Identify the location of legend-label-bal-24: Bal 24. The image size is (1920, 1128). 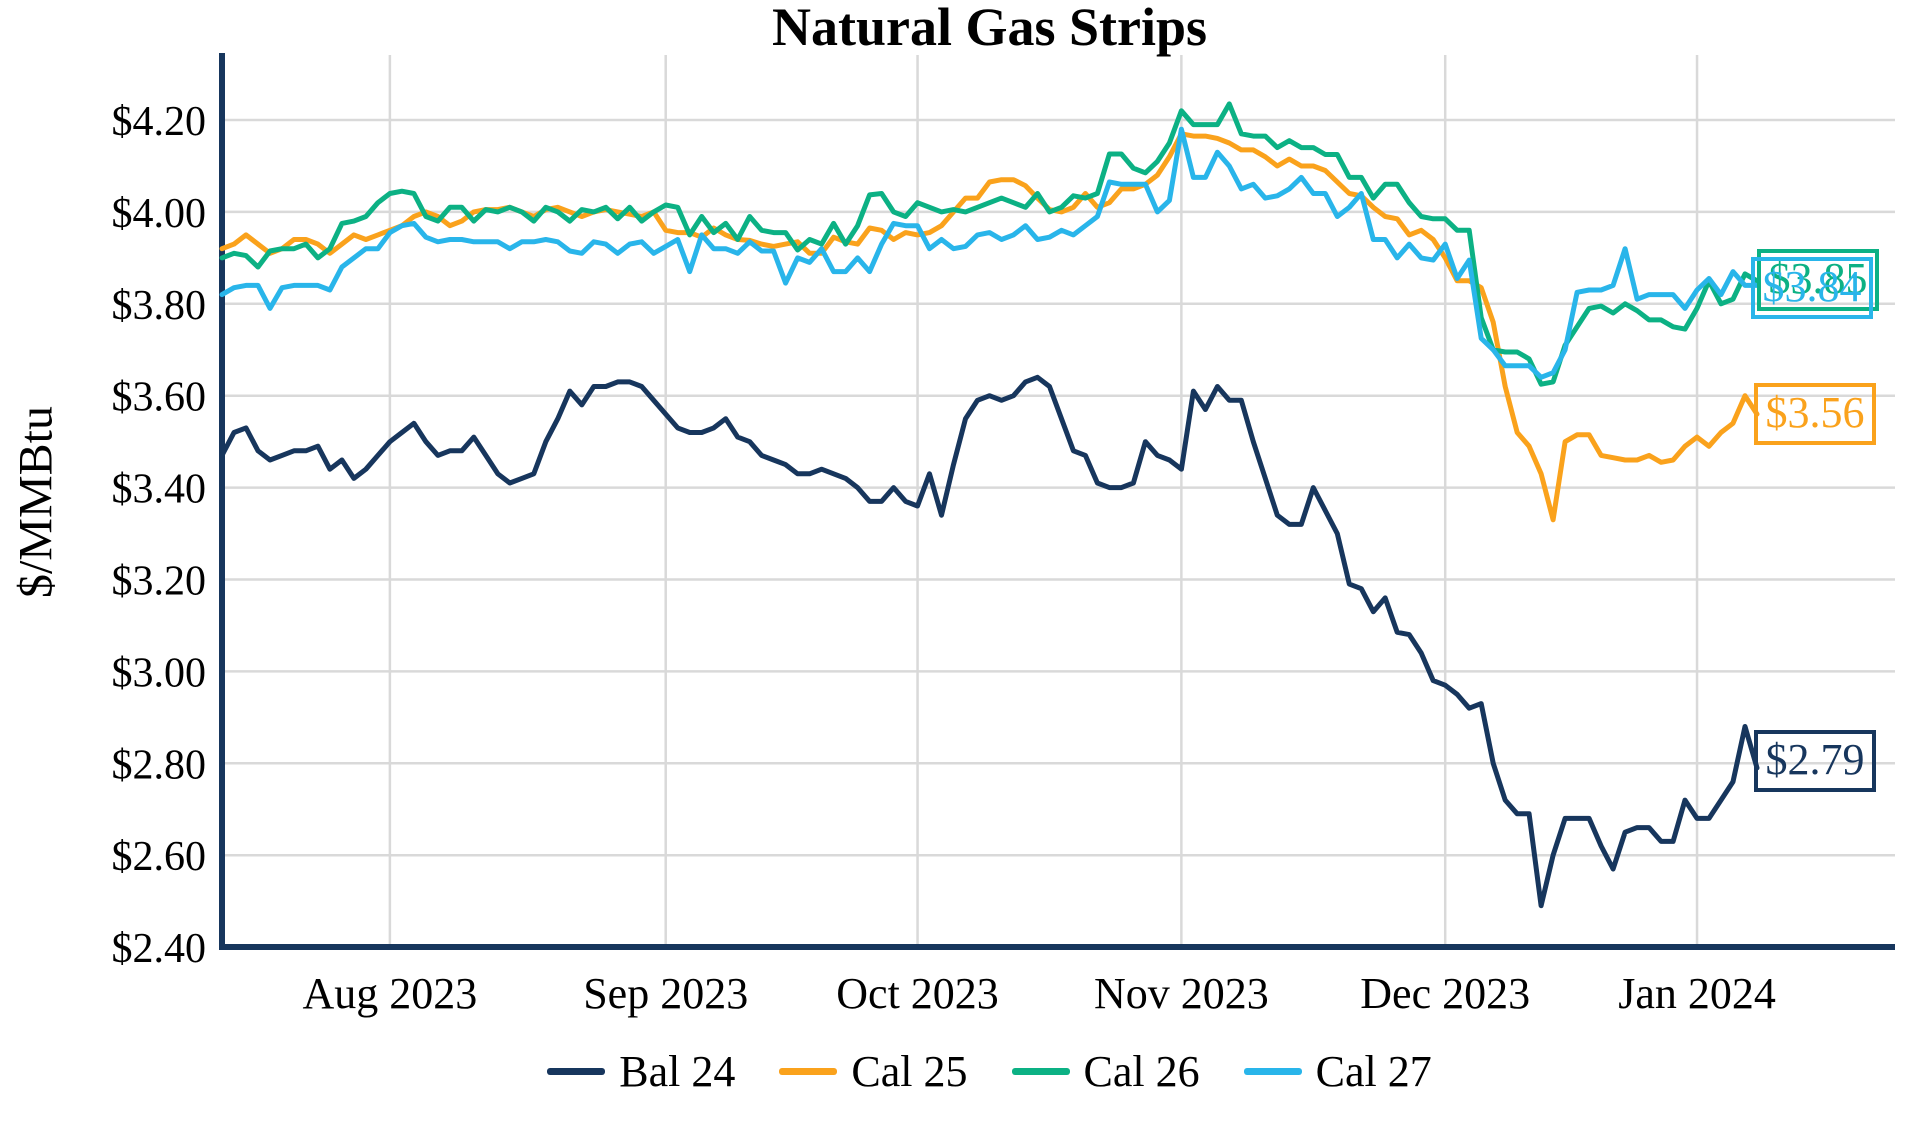
(677, 1071).